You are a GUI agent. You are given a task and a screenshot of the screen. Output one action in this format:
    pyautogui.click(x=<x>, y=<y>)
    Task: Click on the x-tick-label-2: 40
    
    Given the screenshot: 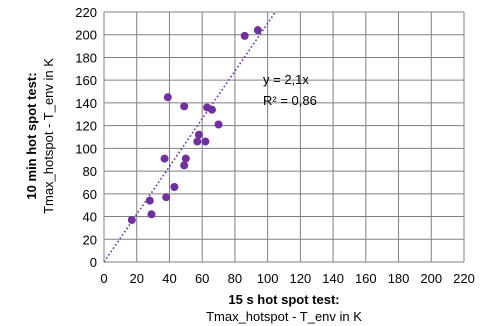 What is the action you would take?
    pyautogui.click(x=169, y=278)
    